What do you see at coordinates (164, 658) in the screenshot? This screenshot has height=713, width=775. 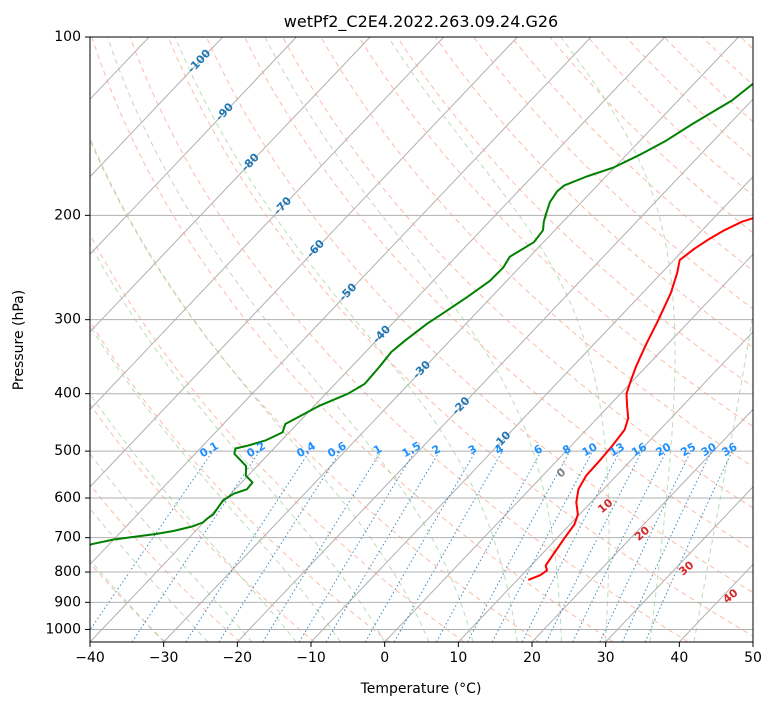 I see `x-tick-label: −30` at bounding box center [164, 658].